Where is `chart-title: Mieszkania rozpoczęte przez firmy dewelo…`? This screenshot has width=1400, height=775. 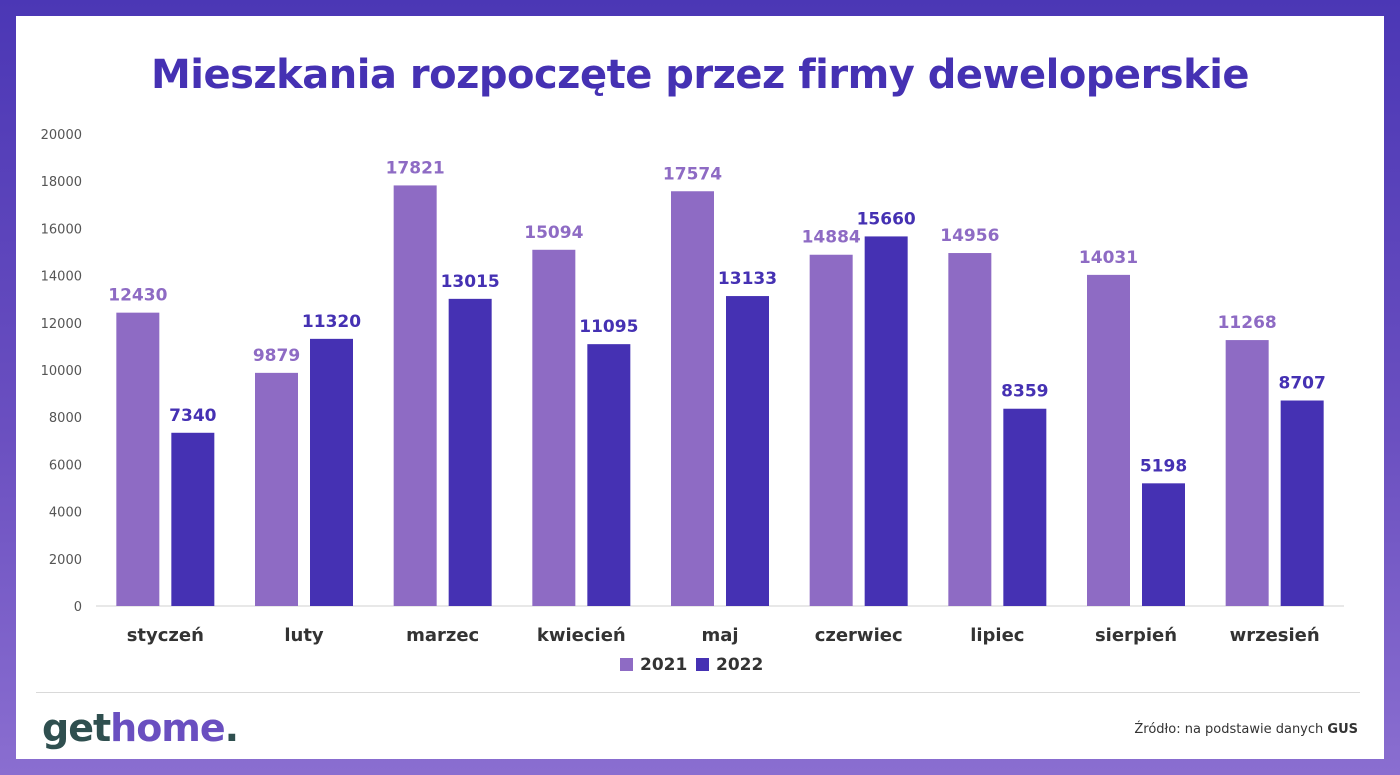 chart-title: Mieszkania rozpoczęte przez firmy dewelo… is located at coordinates (700, 75).